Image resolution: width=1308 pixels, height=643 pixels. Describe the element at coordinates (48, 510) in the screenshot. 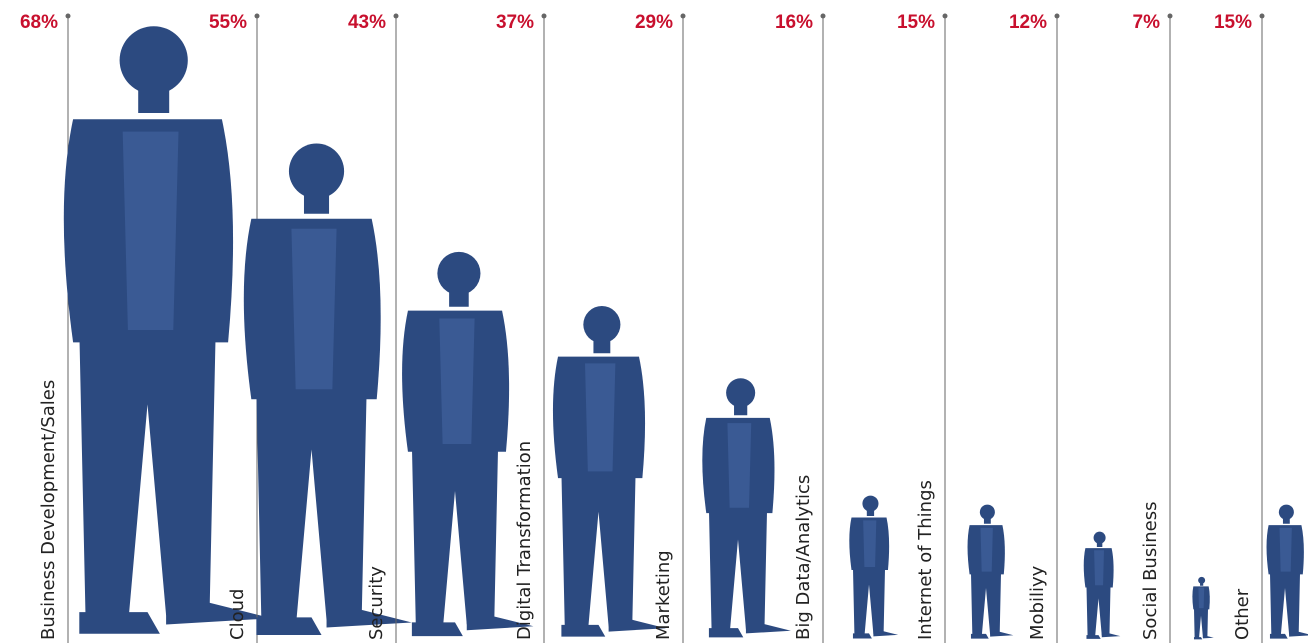

I see `category-label: Business Development/Sales` at that location.